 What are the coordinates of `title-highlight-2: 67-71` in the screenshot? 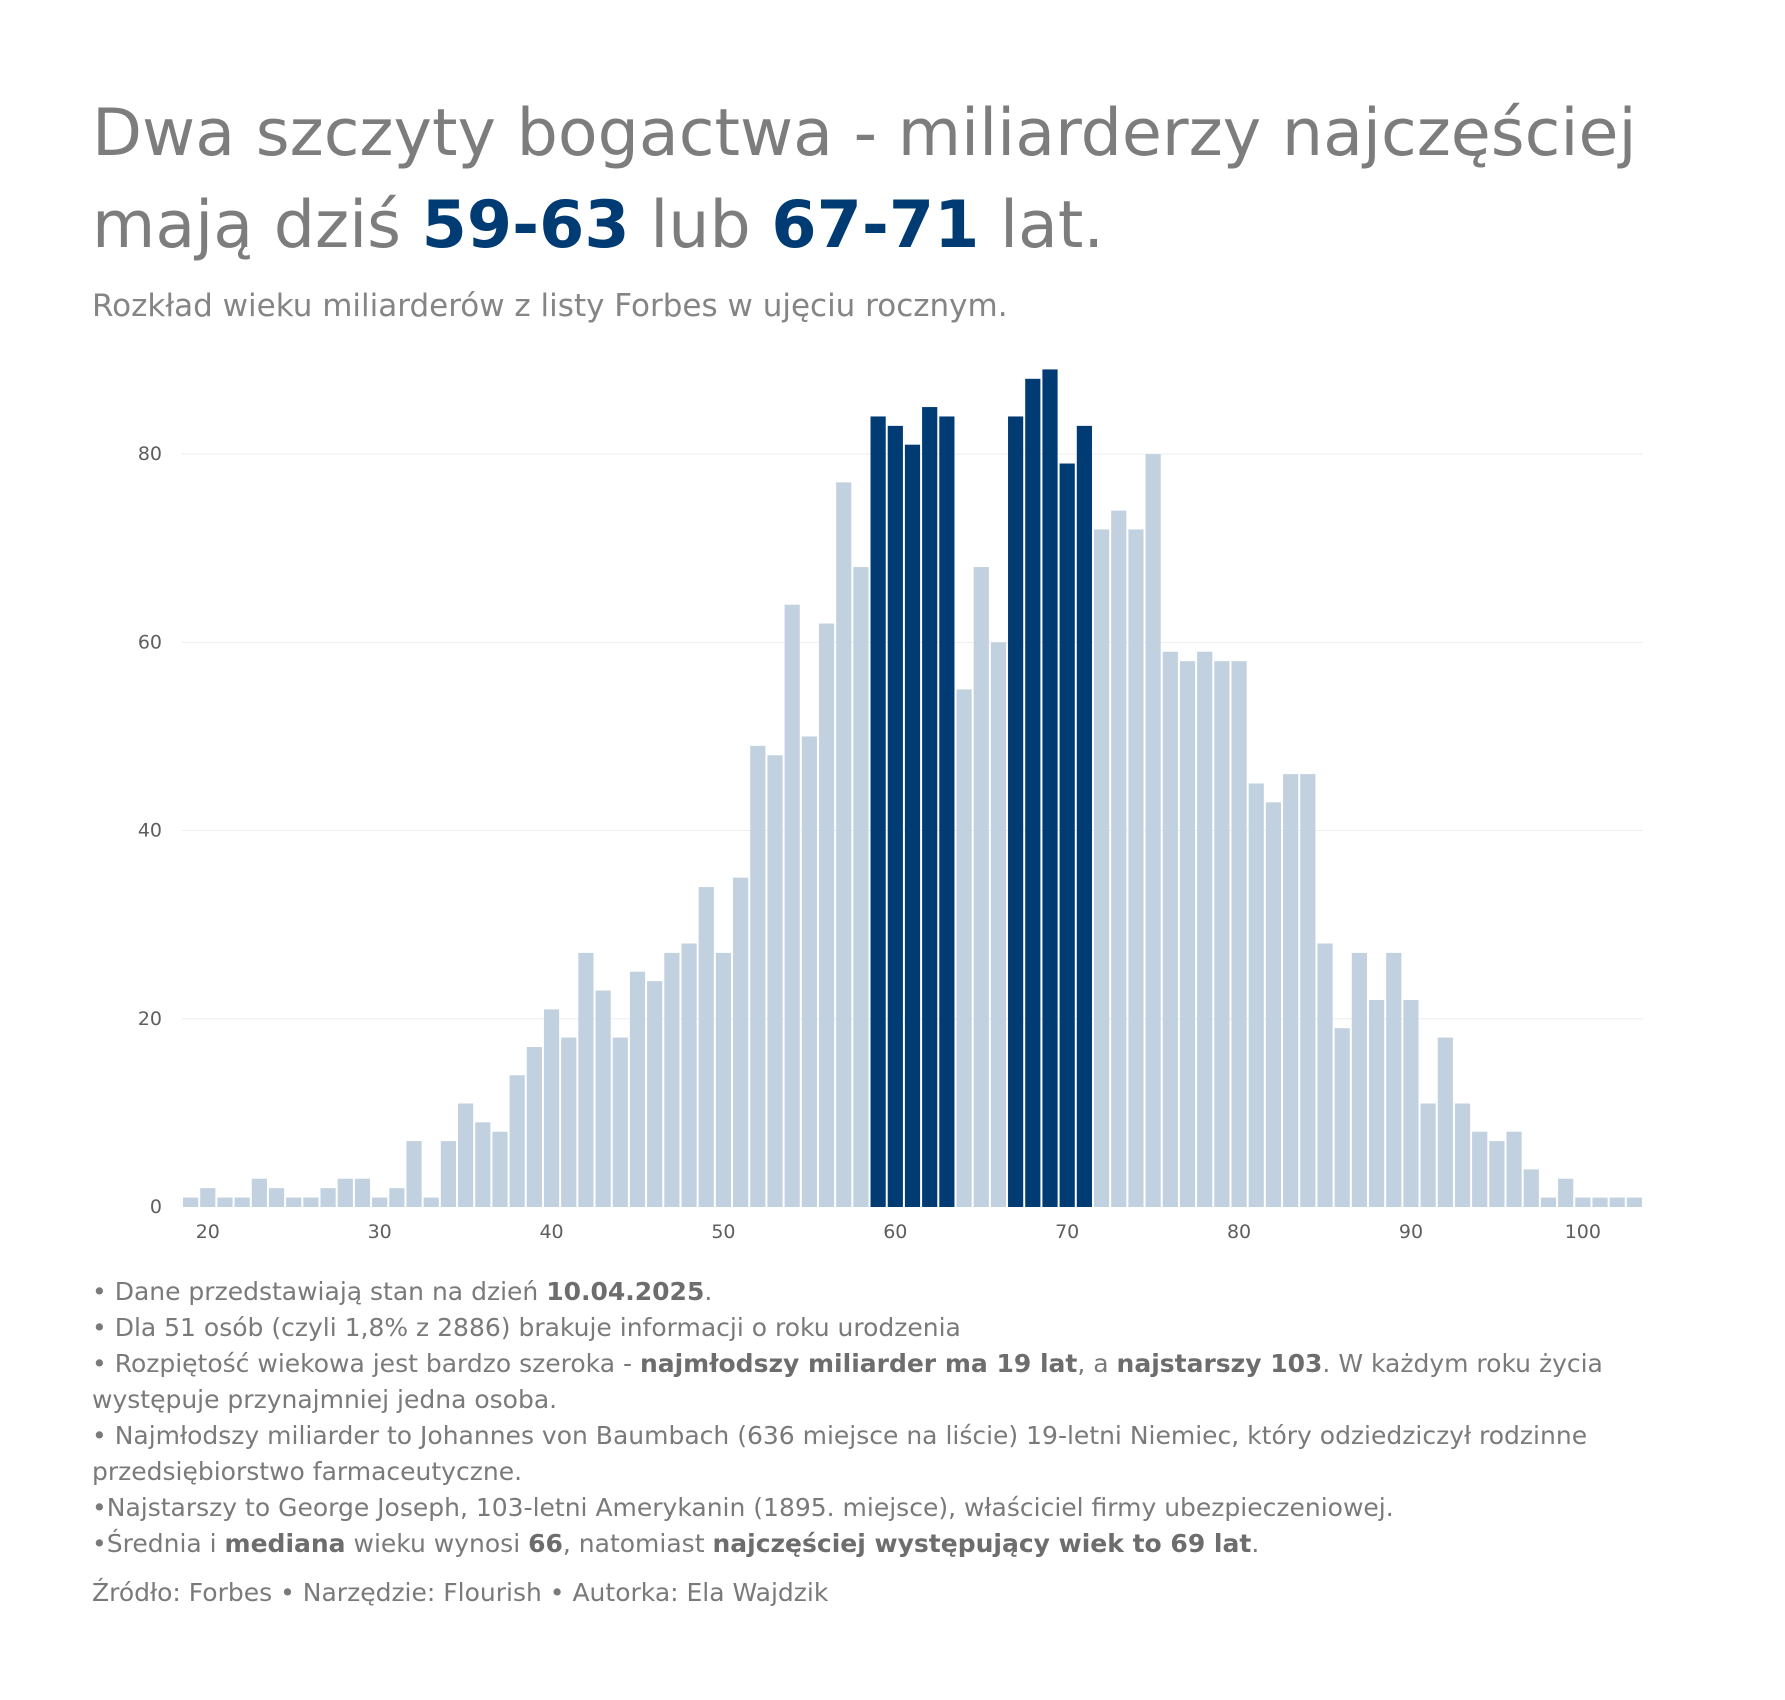 It's located at (875, 225).